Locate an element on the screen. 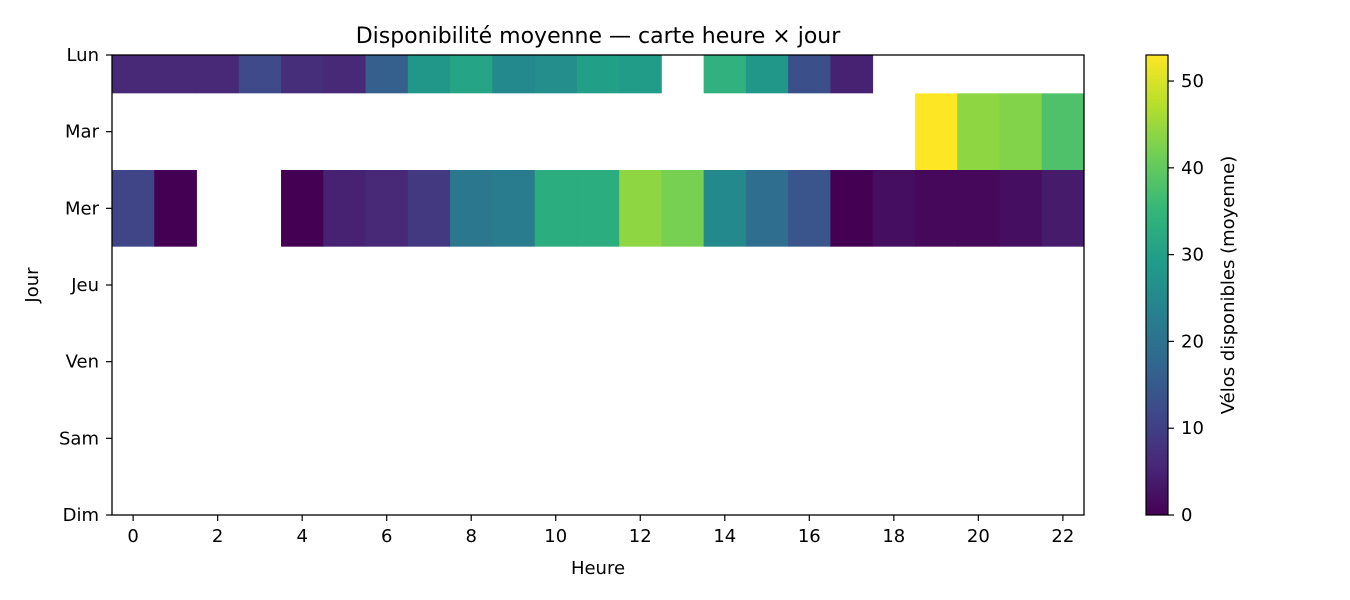 This screenshot has height=600, width=1350. y-axis-ticks: Lun Mar Mer Jeu Ven Sam Dim is located at coordinates (85, 285).